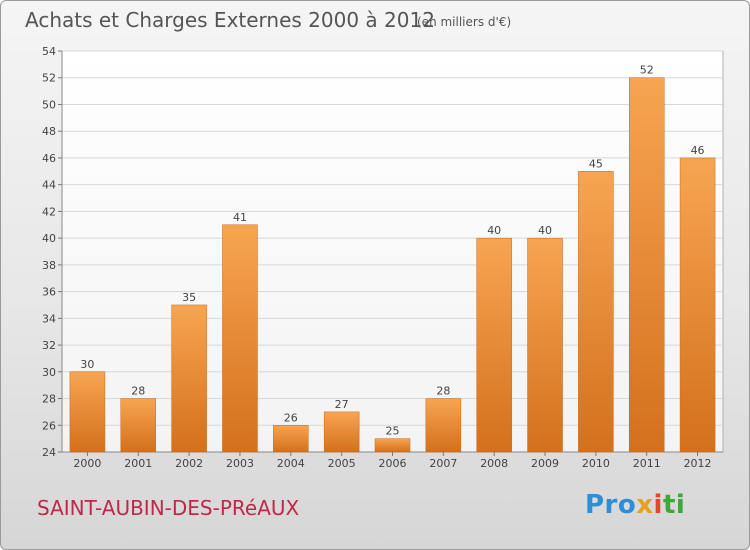  What do you see at coordinates (49, 425) in the screenshot?
I see `y-tick-label: 26` at bounding box center [49, 425].